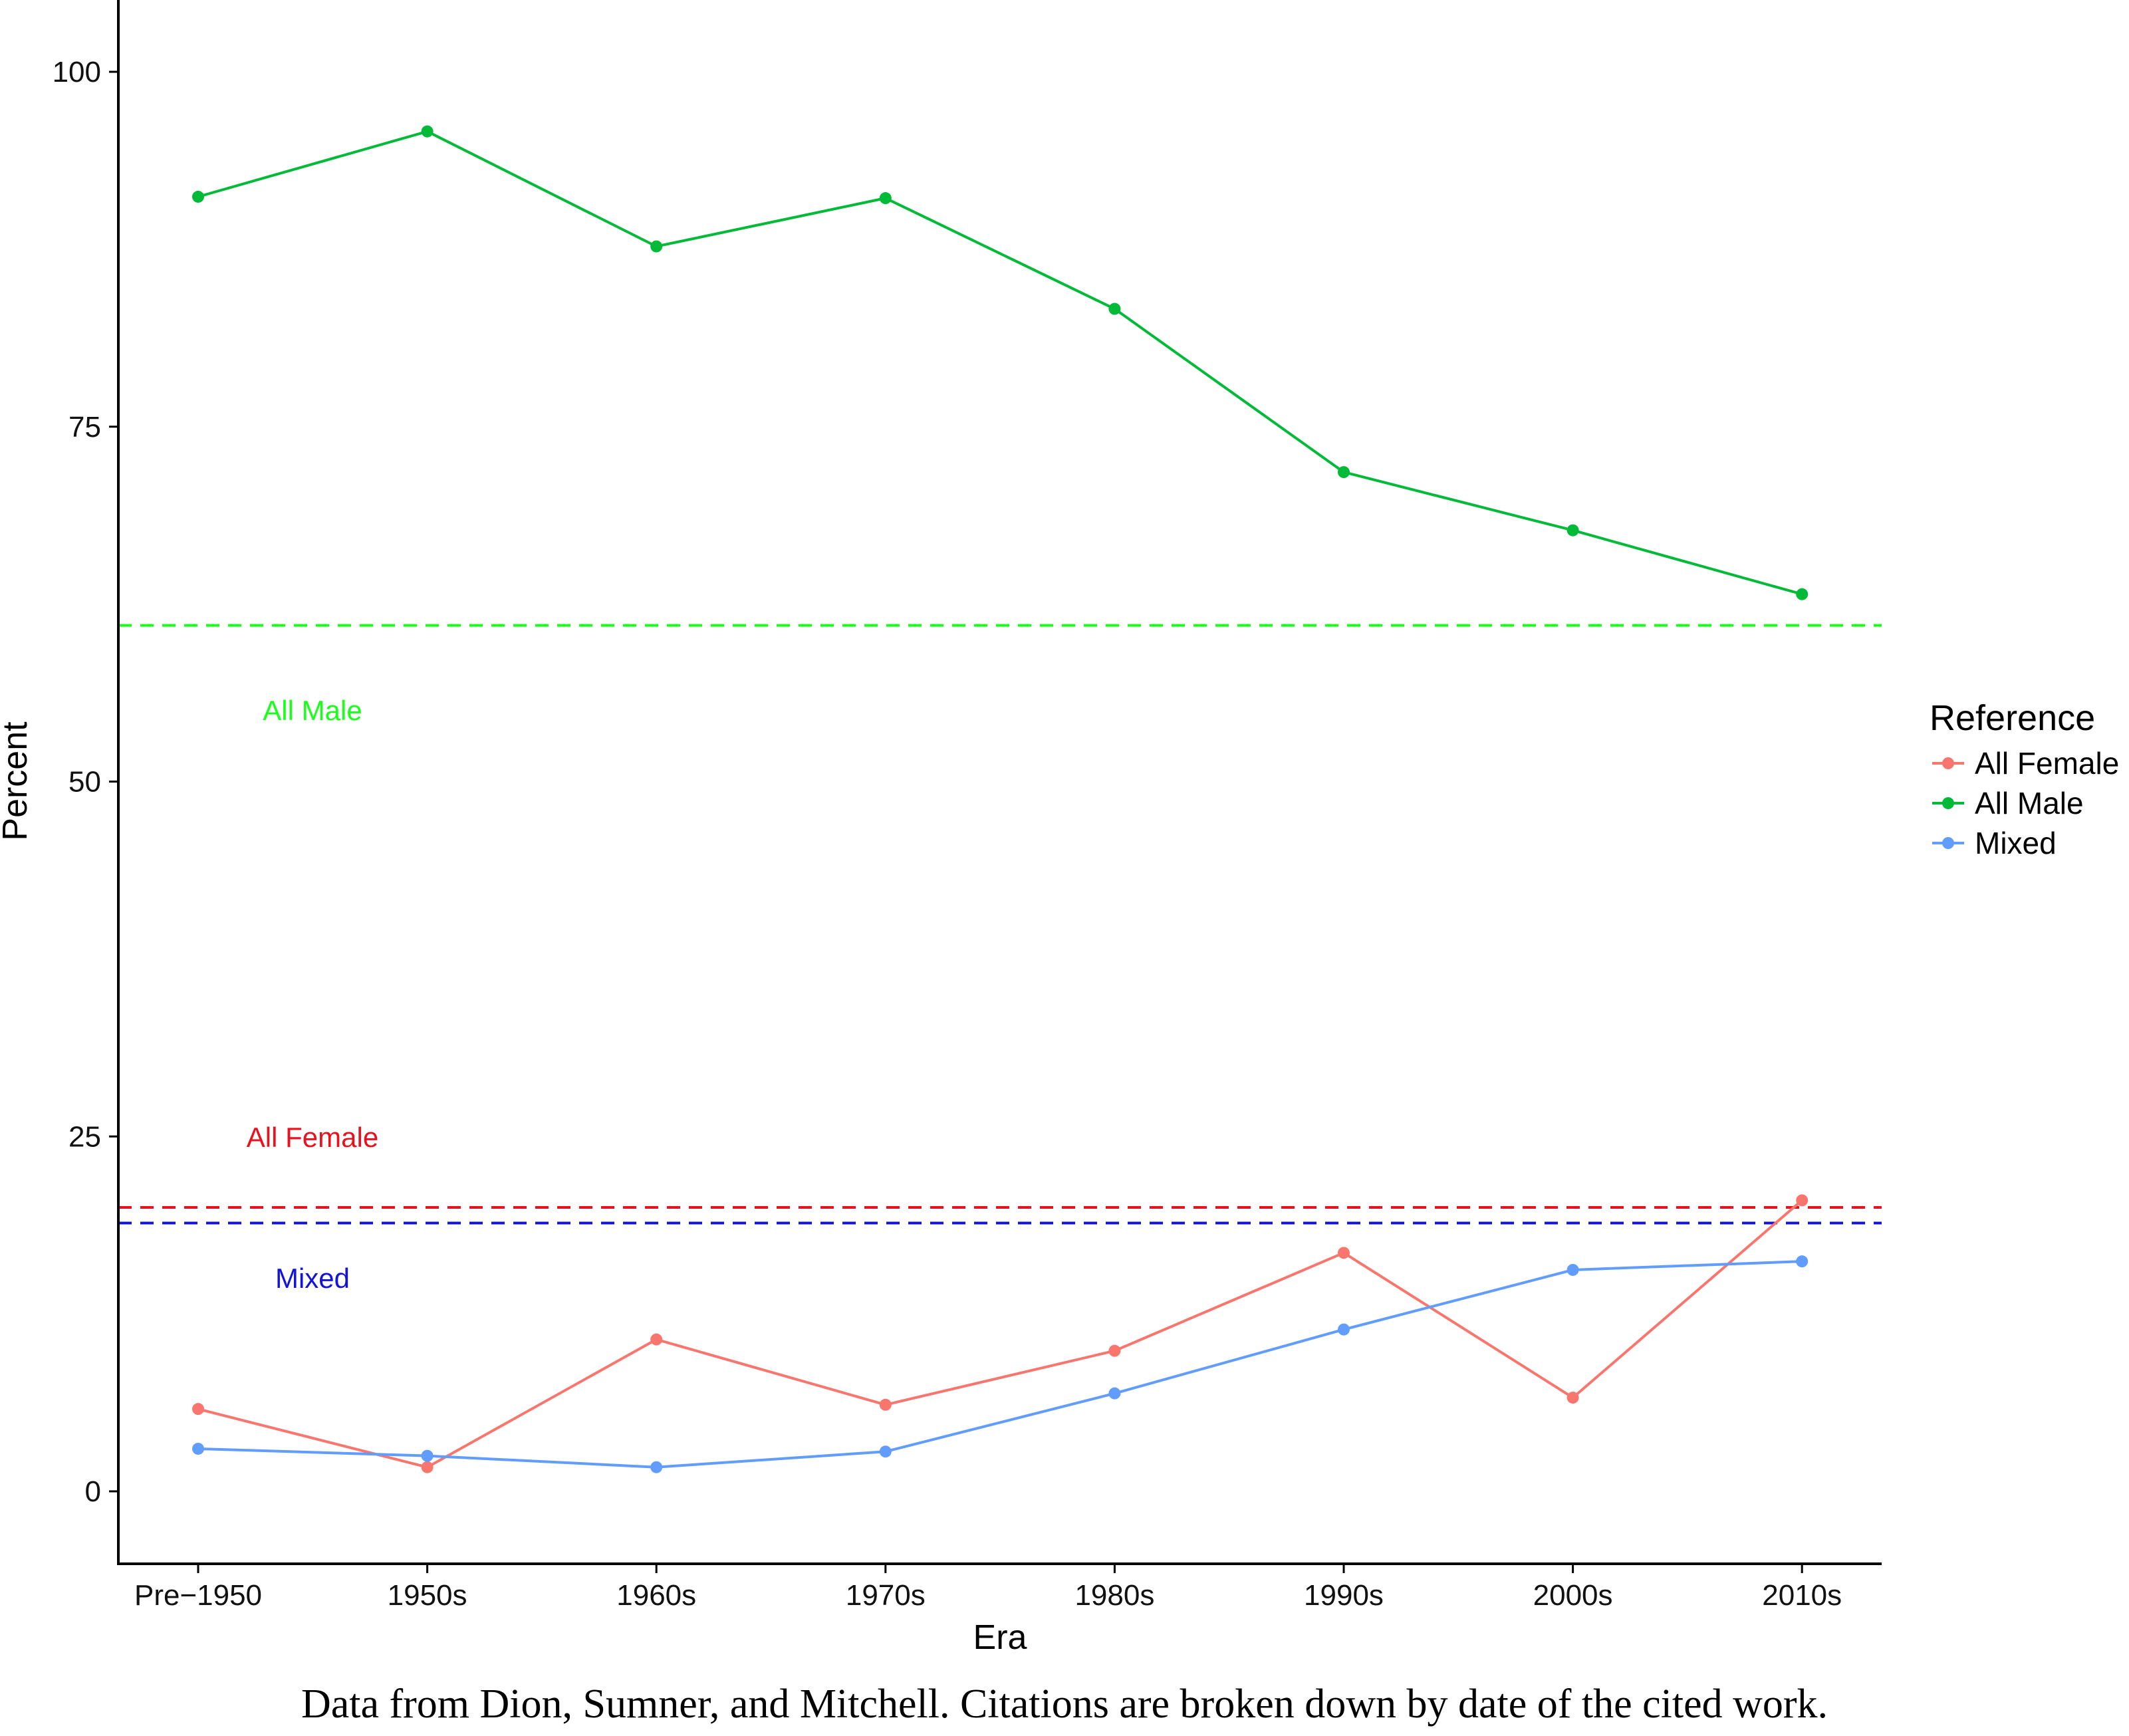 This screenshot has height=1736, width=2129. Describe the element at coordinates (886, 1595) in the screenshot. I see `x-tick-label: 1970s` at that location.